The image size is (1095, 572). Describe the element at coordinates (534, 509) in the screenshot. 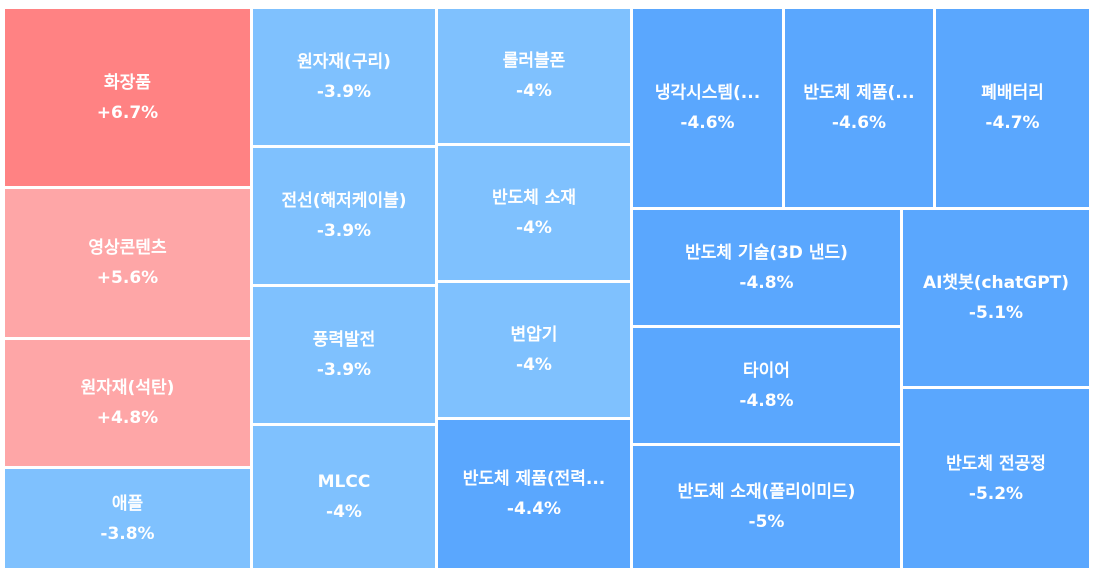

I see `tile-change: -4.4%` at that location.